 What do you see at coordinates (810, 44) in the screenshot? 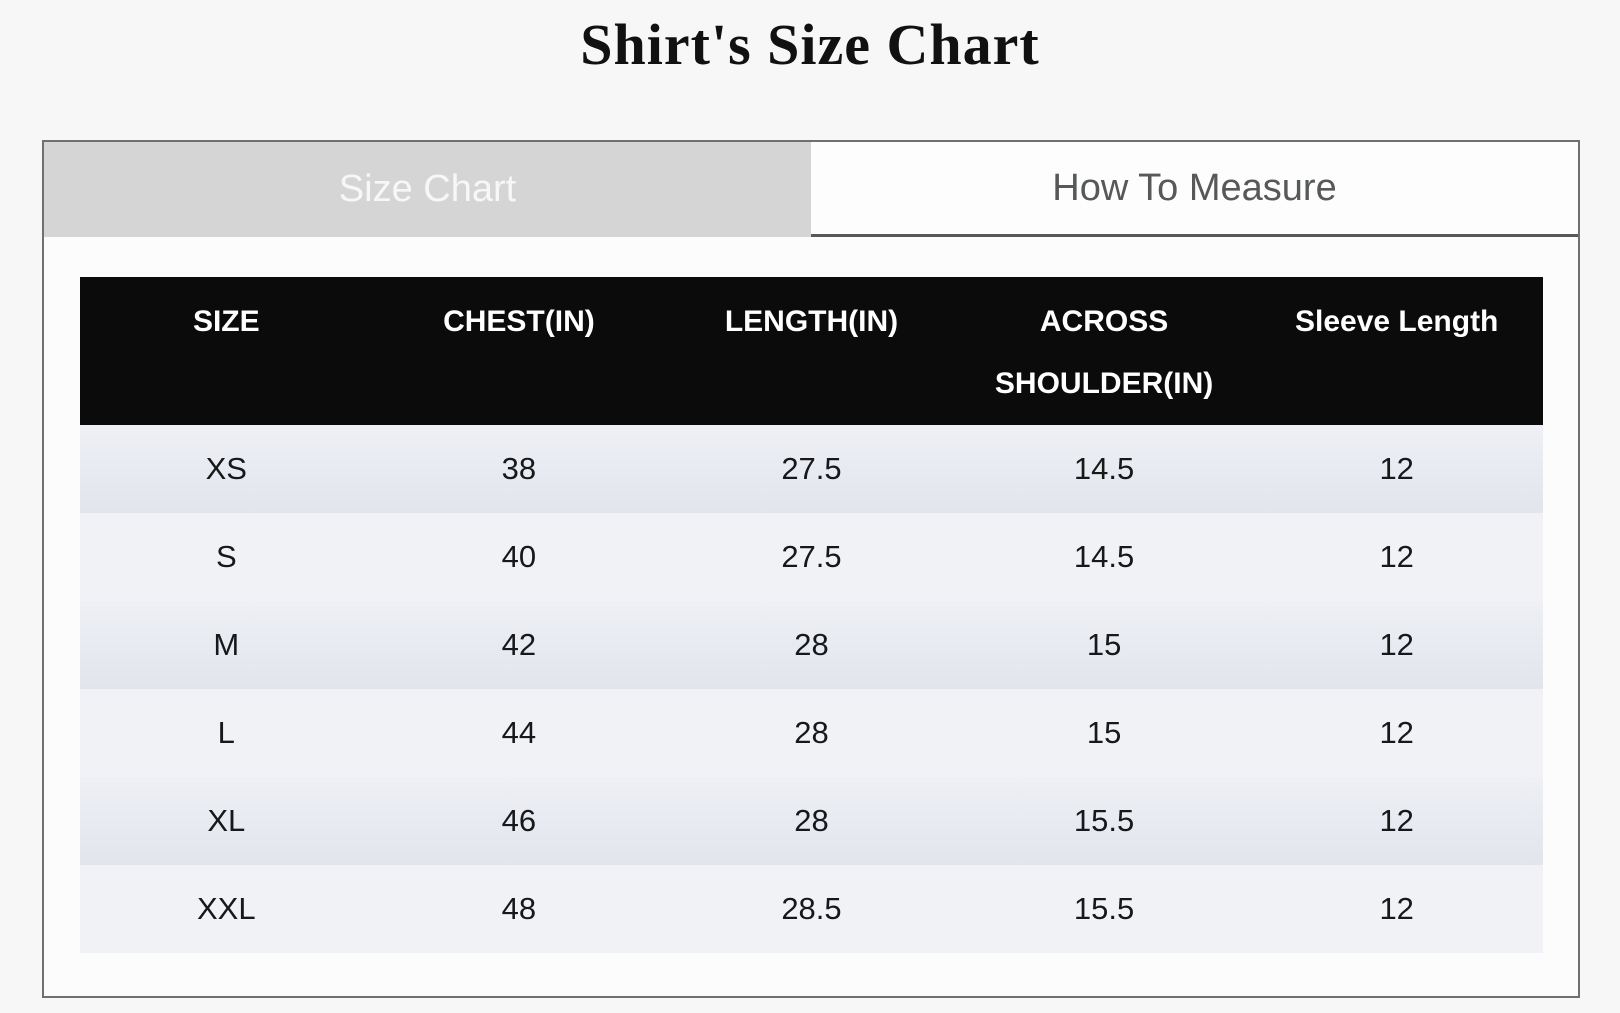
I see `page-title: Shirt's Size Chart` at bounding box center [810, 44].